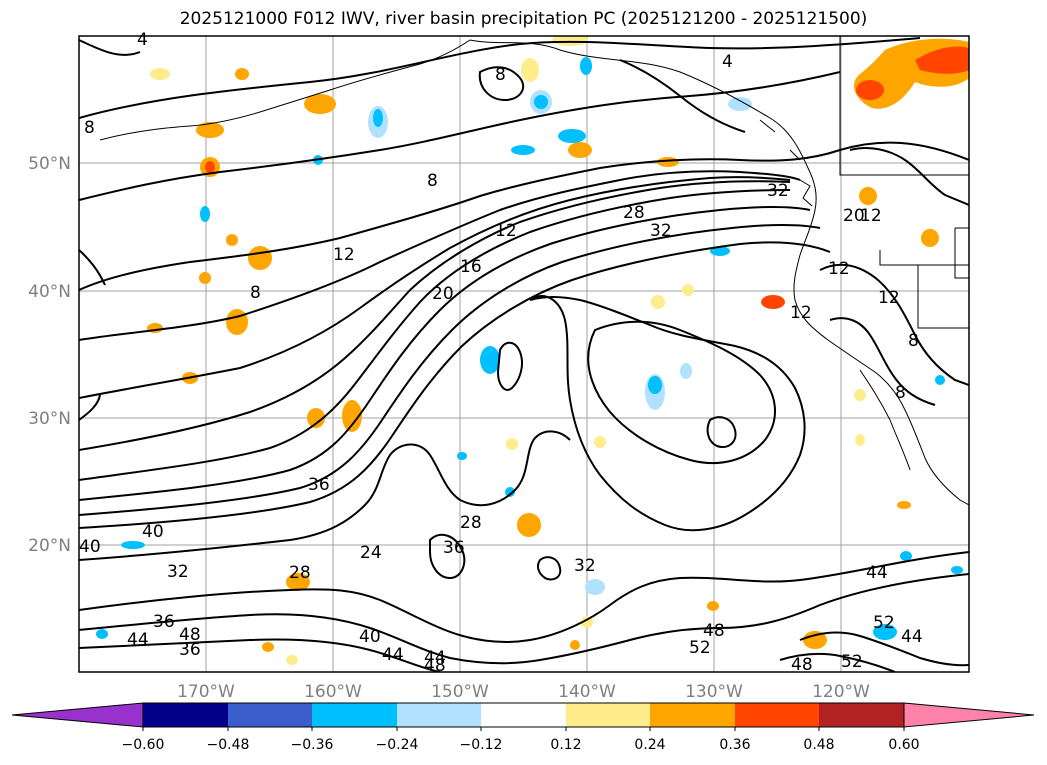 This screenshot has height=765, width=1047. What do you see at coordinates (228, 745) in the screenshot?
I see `colorbar-tick-label: −0.48` at bounding box center [228, 745].